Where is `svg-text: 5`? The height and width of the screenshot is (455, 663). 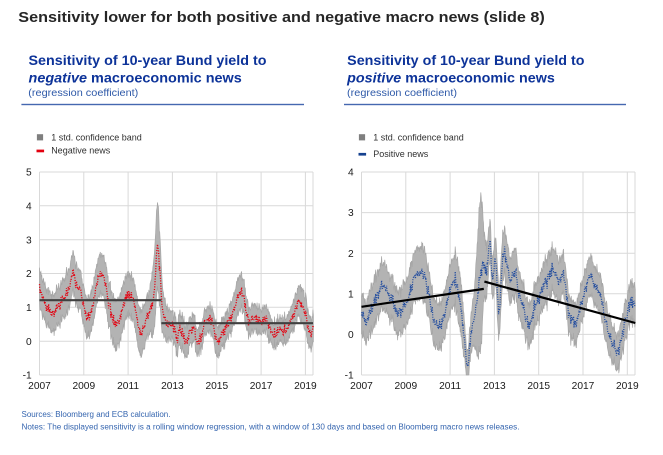
svg-text: 5 is located at coordinates (29, 173).